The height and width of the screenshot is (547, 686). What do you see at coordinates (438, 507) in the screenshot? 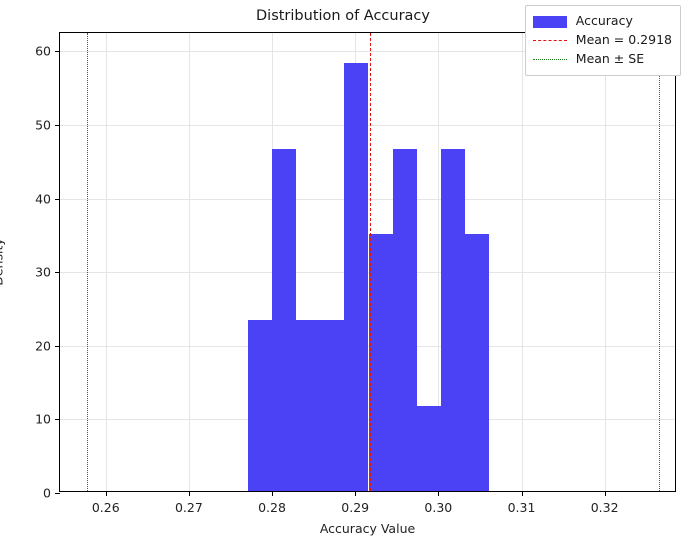
I see `x-axis-tick-label: 0.30` at bounding box center [438, 507].